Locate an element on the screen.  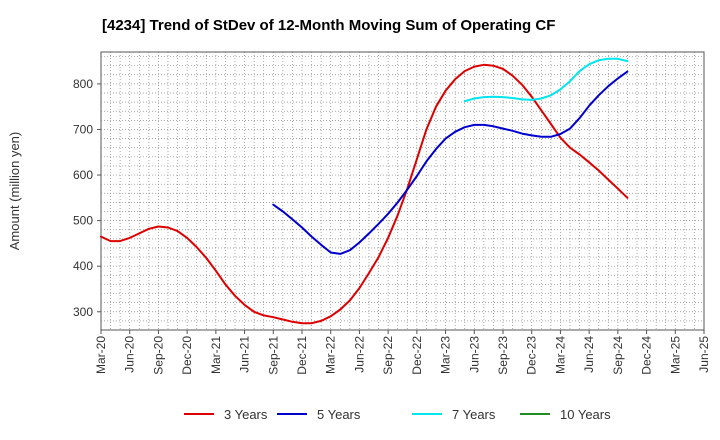
y-tick-label: 700 is located at coordinates (83, 129).